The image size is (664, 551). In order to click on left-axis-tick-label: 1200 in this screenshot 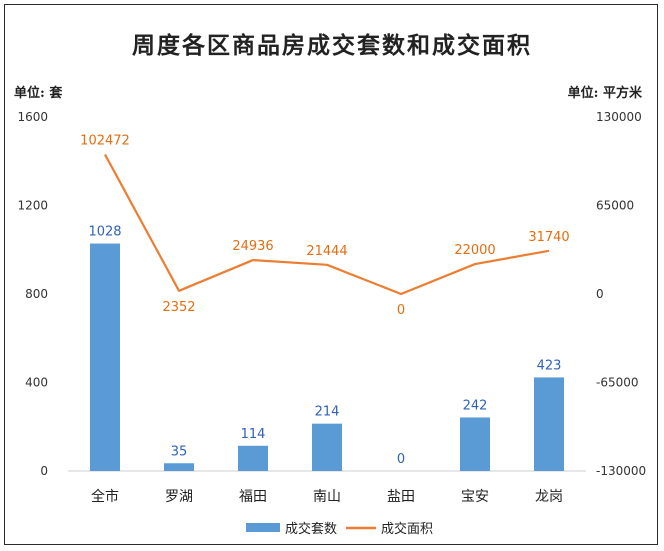, I will do `click(32, 206)`.